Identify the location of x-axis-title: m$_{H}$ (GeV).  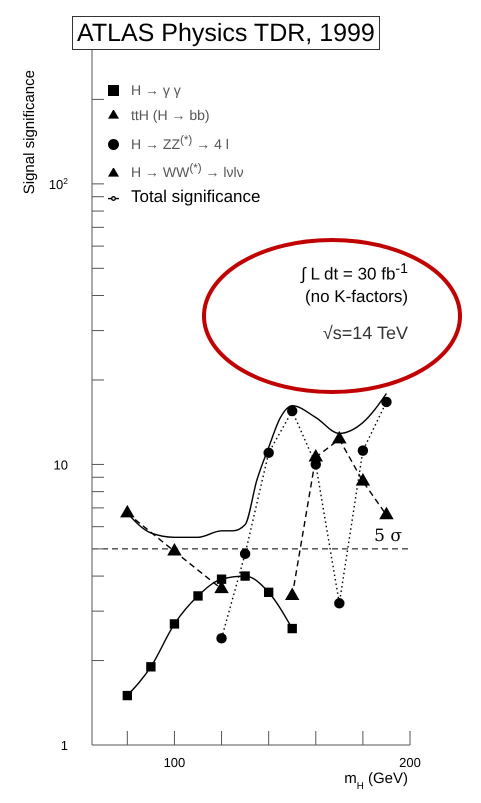
(376, 781).